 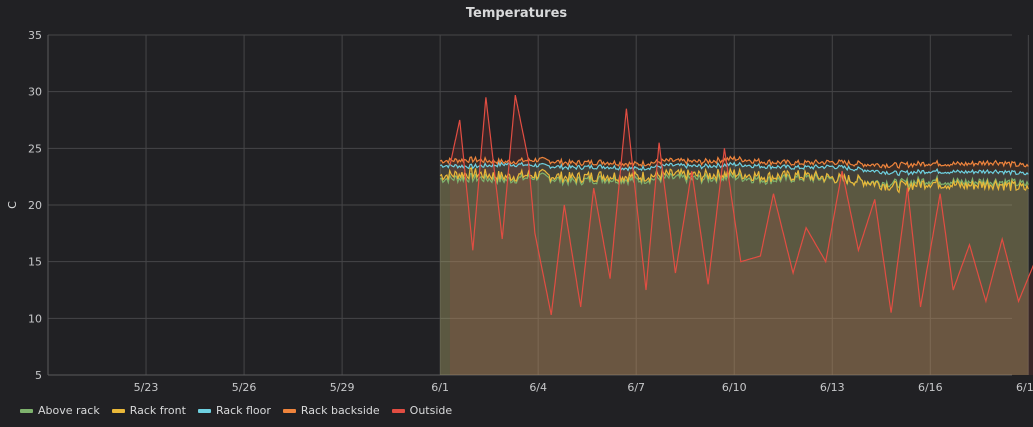 What do you see at coordinates (734, 387) in the screenshot?
I see `x-tick-label: 6/10` at bounding box center [734, 387].